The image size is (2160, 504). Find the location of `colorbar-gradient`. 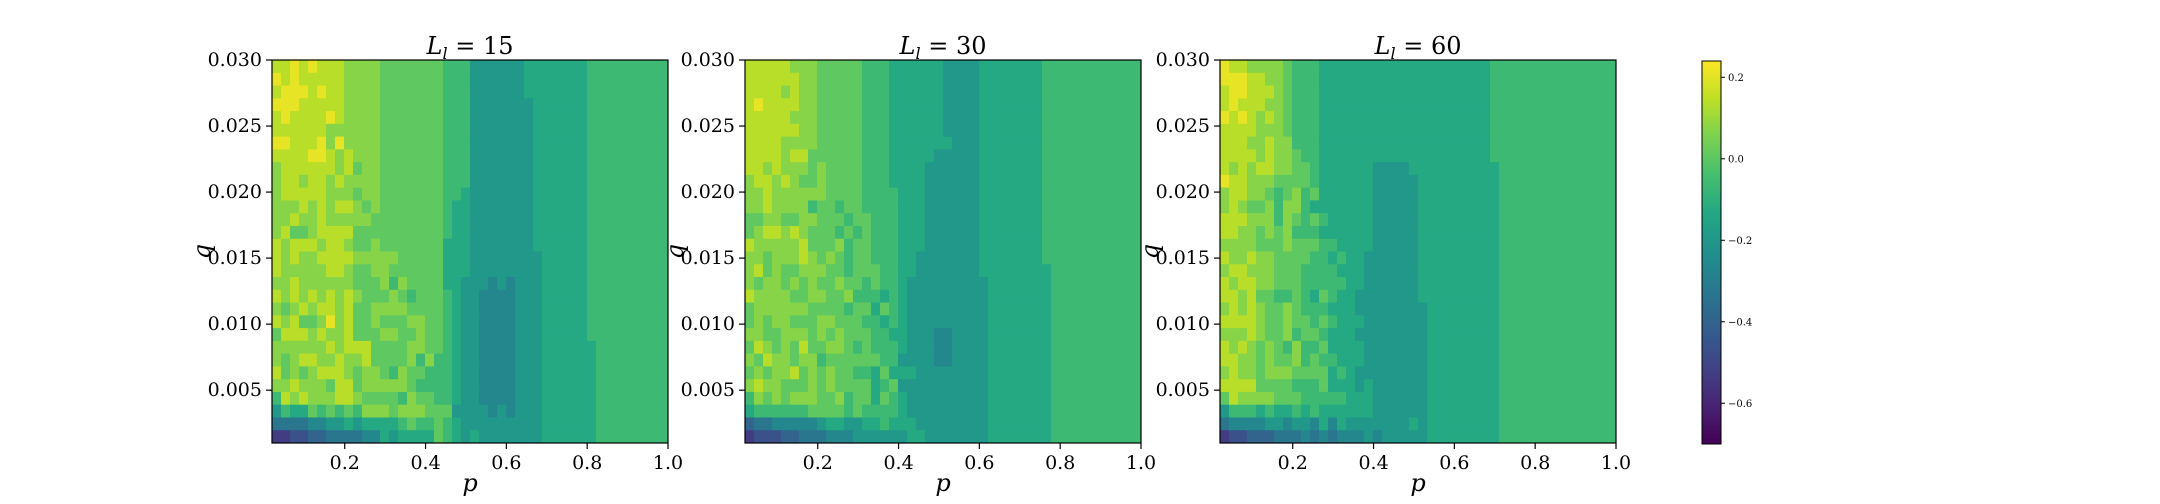

colorbar-gradient is located at coordinates (1711, 252).